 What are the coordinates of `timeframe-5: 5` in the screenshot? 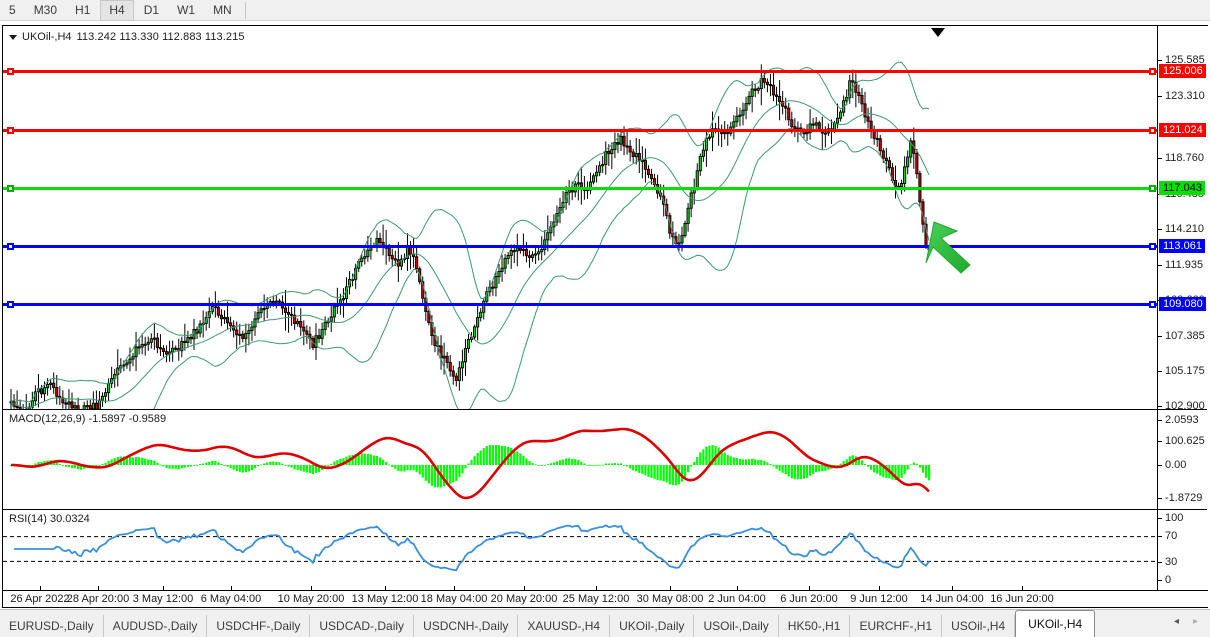 It's located at (12, 9).